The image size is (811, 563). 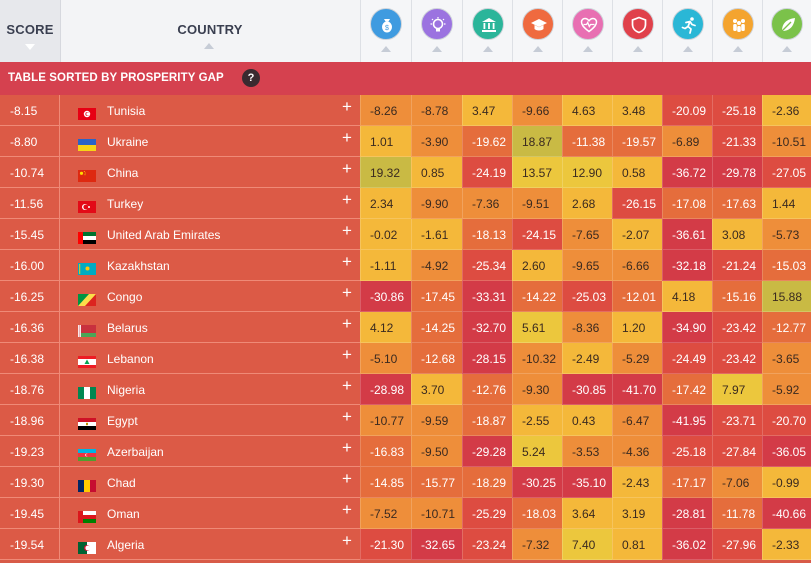 What do you see at coordinates (786, 172) in the screenshot?
I see `pillar-value-cell: -27.05` at bounding box center [786, 172].